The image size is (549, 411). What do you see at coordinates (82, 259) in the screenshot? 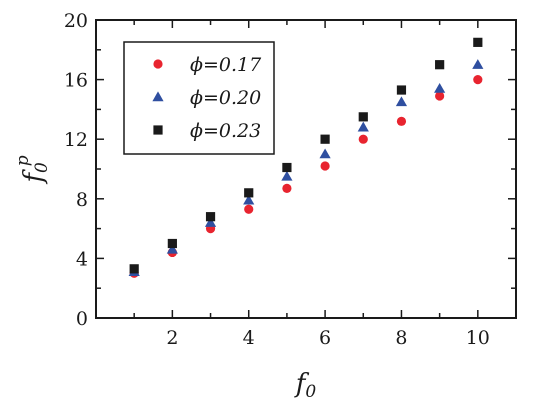
I see `y-tick-label: 4` at bounding box center [82, 259].